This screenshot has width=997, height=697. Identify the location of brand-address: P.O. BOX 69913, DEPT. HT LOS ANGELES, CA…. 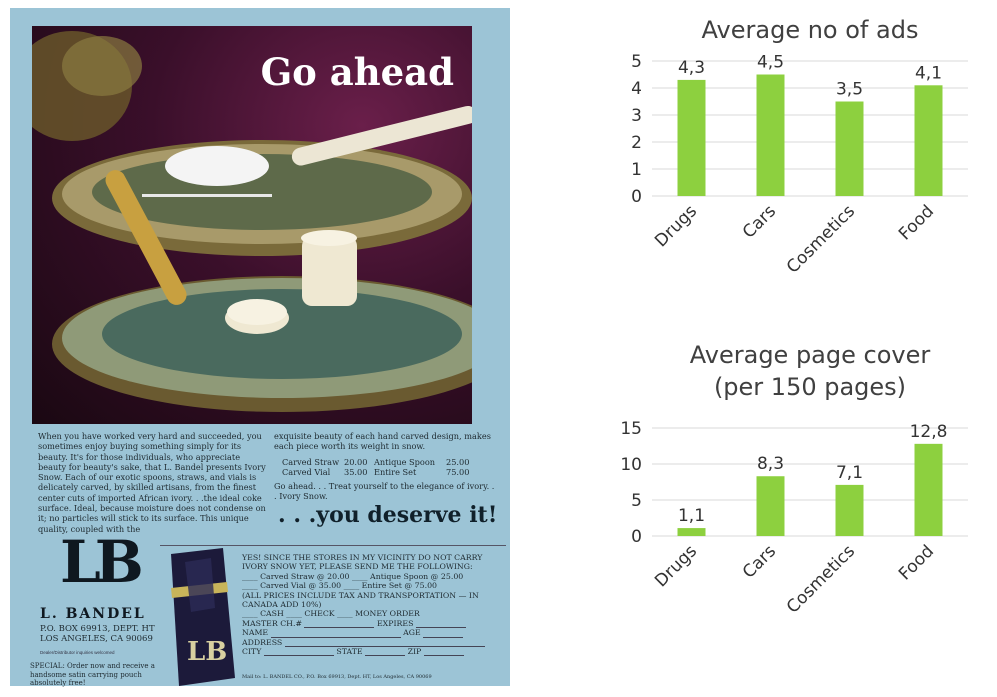
(97, 634).